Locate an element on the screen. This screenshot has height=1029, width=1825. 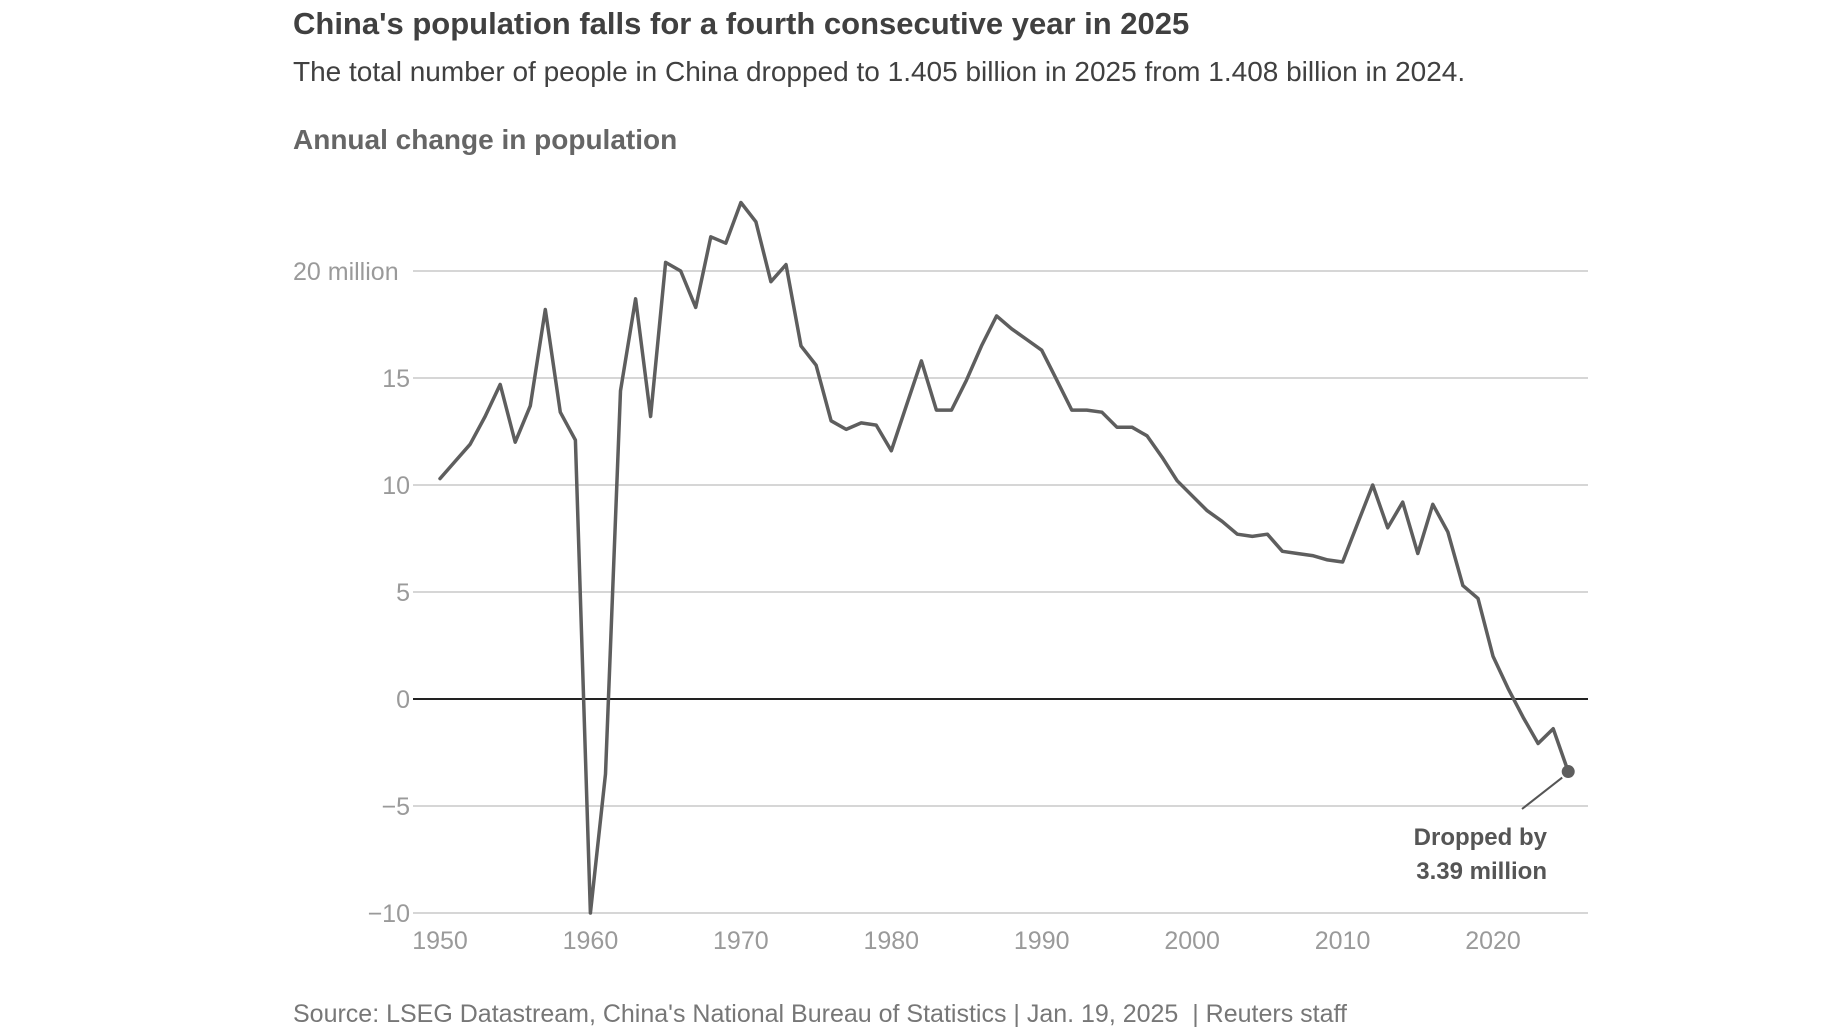
y-tick-label: 0 is located at coordinates (403, 700).